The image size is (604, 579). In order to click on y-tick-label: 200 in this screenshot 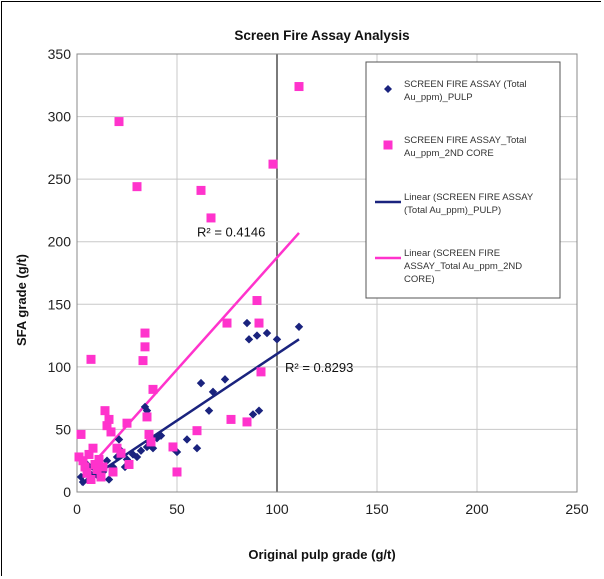, I will do `click(60, 242)`.